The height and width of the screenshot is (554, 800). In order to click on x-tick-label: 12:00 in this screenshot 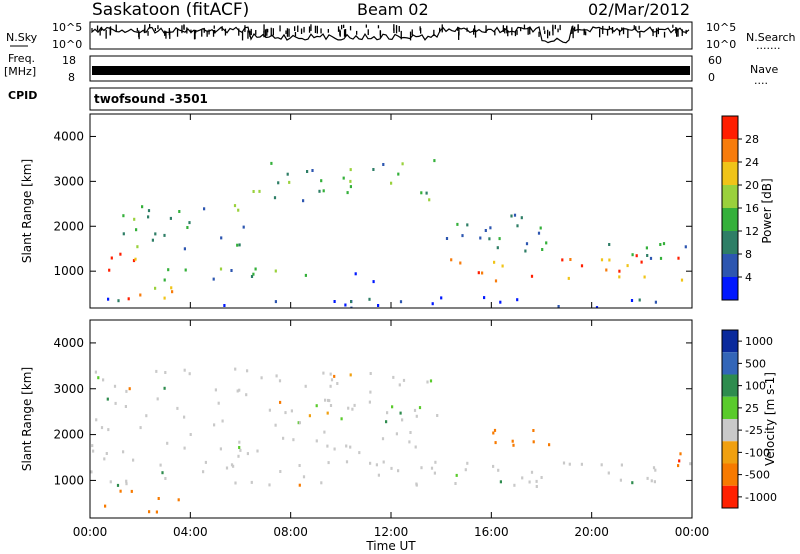, I will do `click(391, 532)`.